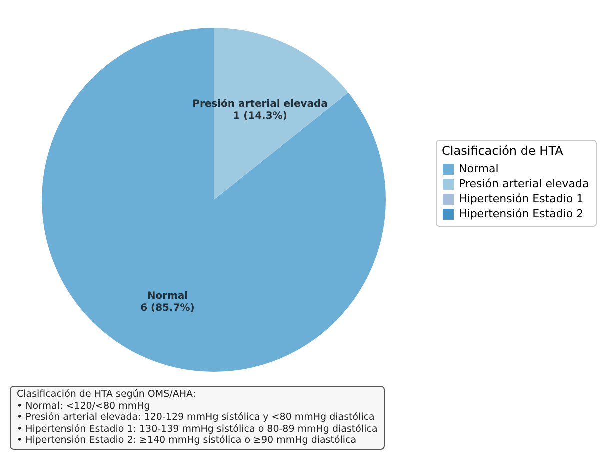  What do you see at coordinates (503, 151) in the screenshot?
I see `legend-title: Clasificación de HTA` at bounding box center [503, 151].